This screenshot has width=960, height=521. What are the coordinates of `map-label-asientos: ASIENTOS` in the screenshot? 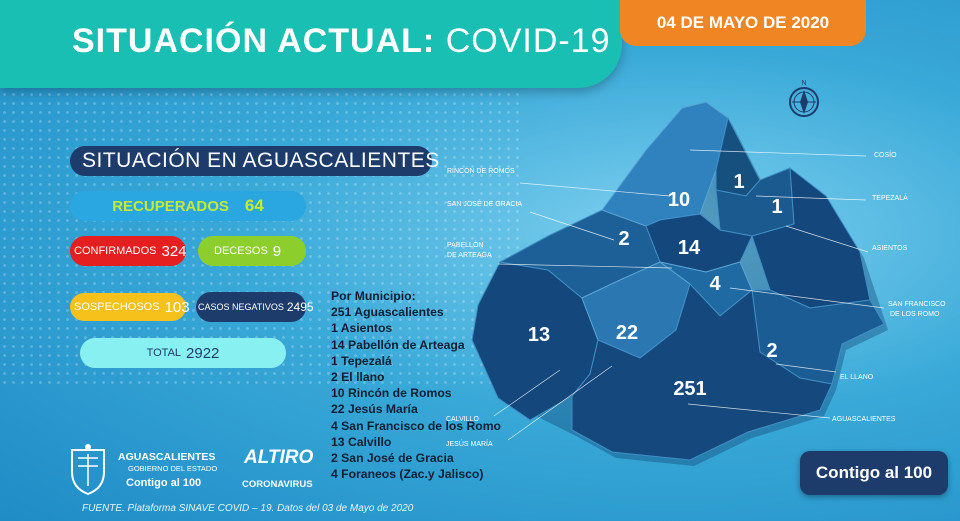 It's located at (890, 248).